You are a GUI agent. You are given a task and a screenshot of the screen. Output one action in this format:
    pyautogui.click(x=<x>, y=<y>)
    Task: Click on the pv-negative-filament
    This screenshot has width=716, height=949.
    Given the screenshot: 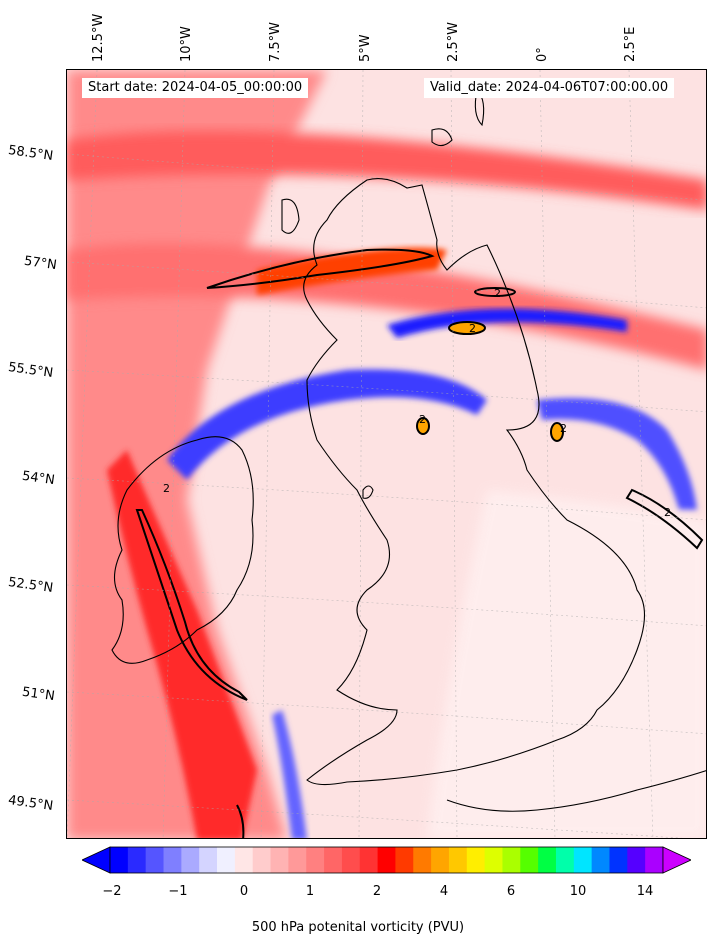 What is the action you would take?
    pyautogui.click(x=289, y=774)
    